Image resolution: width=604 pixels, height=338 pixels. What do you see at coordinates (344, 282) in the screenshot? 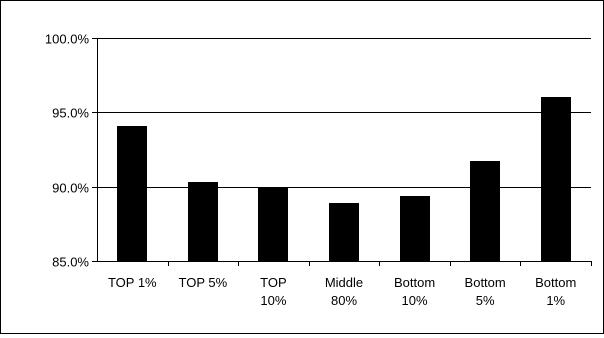
I see `x-tick-label: Middle` at bounding box center [344, 282].